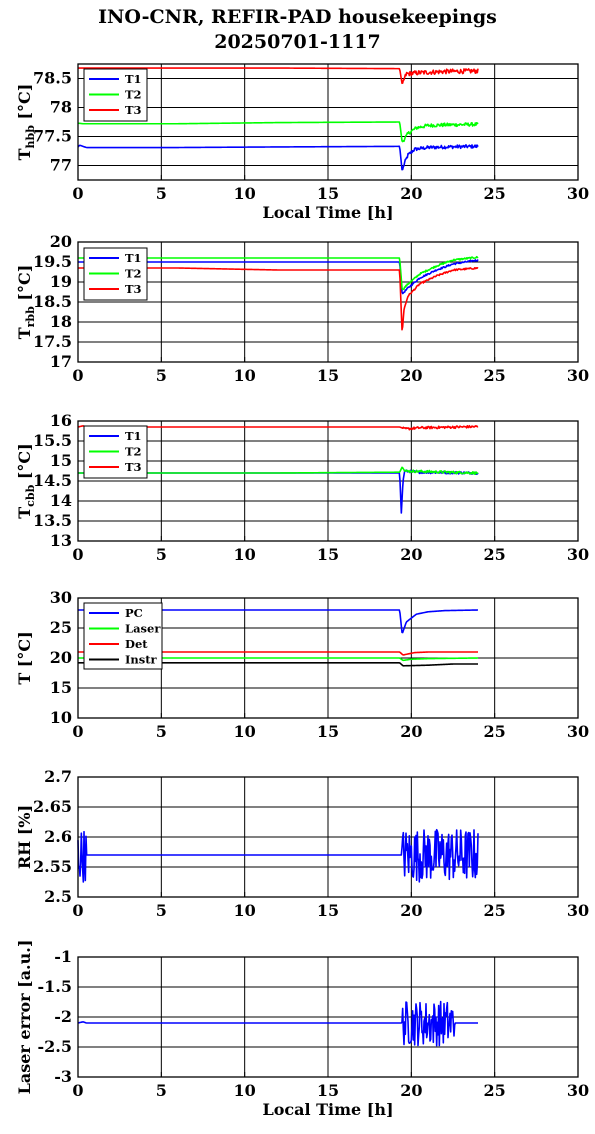  Describe the element at coordinates (24, 1017) in the screenshot. I see `y-axis-label: Laser error [a.u.]` at that location.